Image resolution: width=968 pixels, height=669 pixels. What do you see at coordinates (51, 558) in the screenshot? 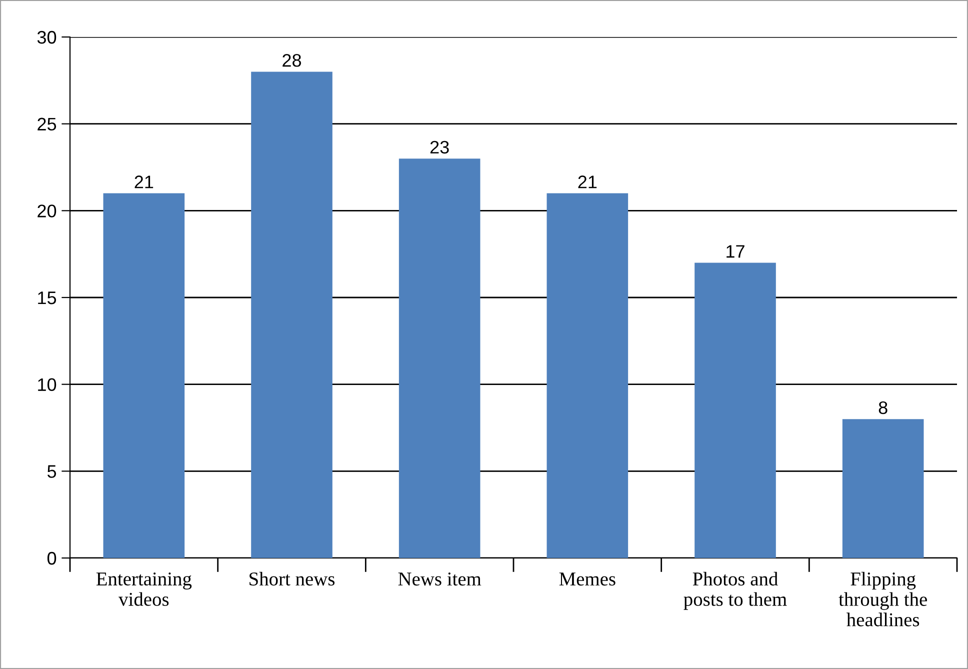
I see `y-tick-label: 0` at bounding box center [51, 558].